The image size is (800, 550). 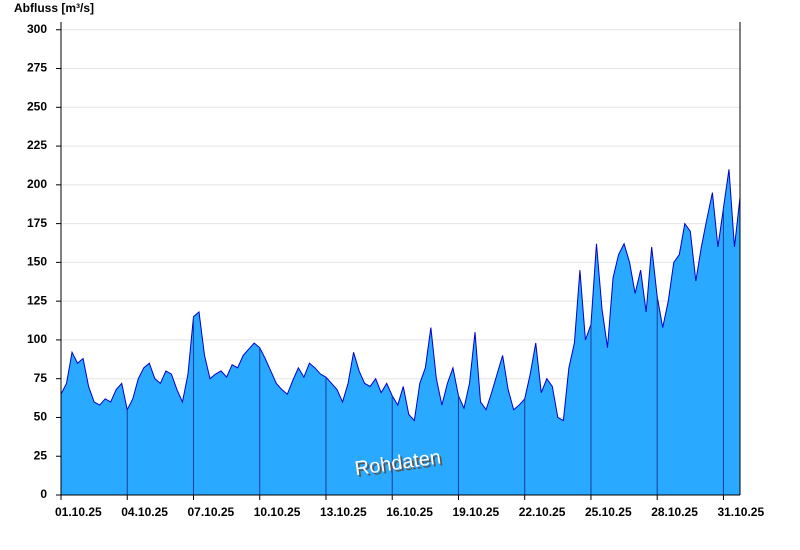 I want to click on y-axis-label: Abfluss [m³/s], so click(x=54, y=8).